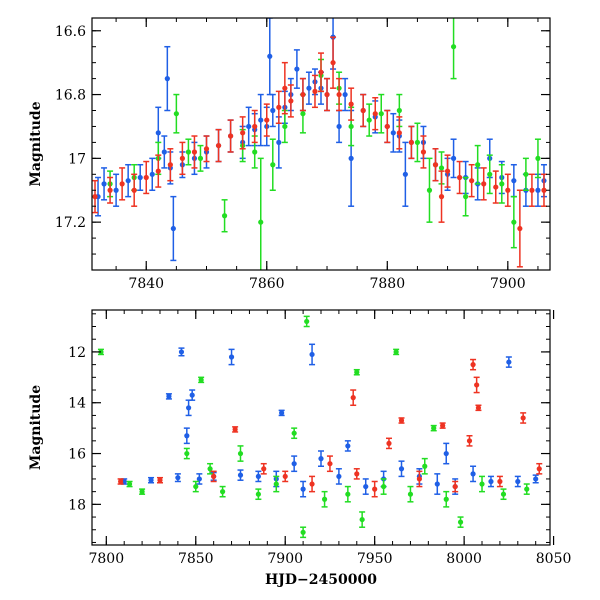  What do you see at coordinates (36, 143) in the screenshot?
I see `y-axis-label: Magnitude` at bounding box center [36, 143].